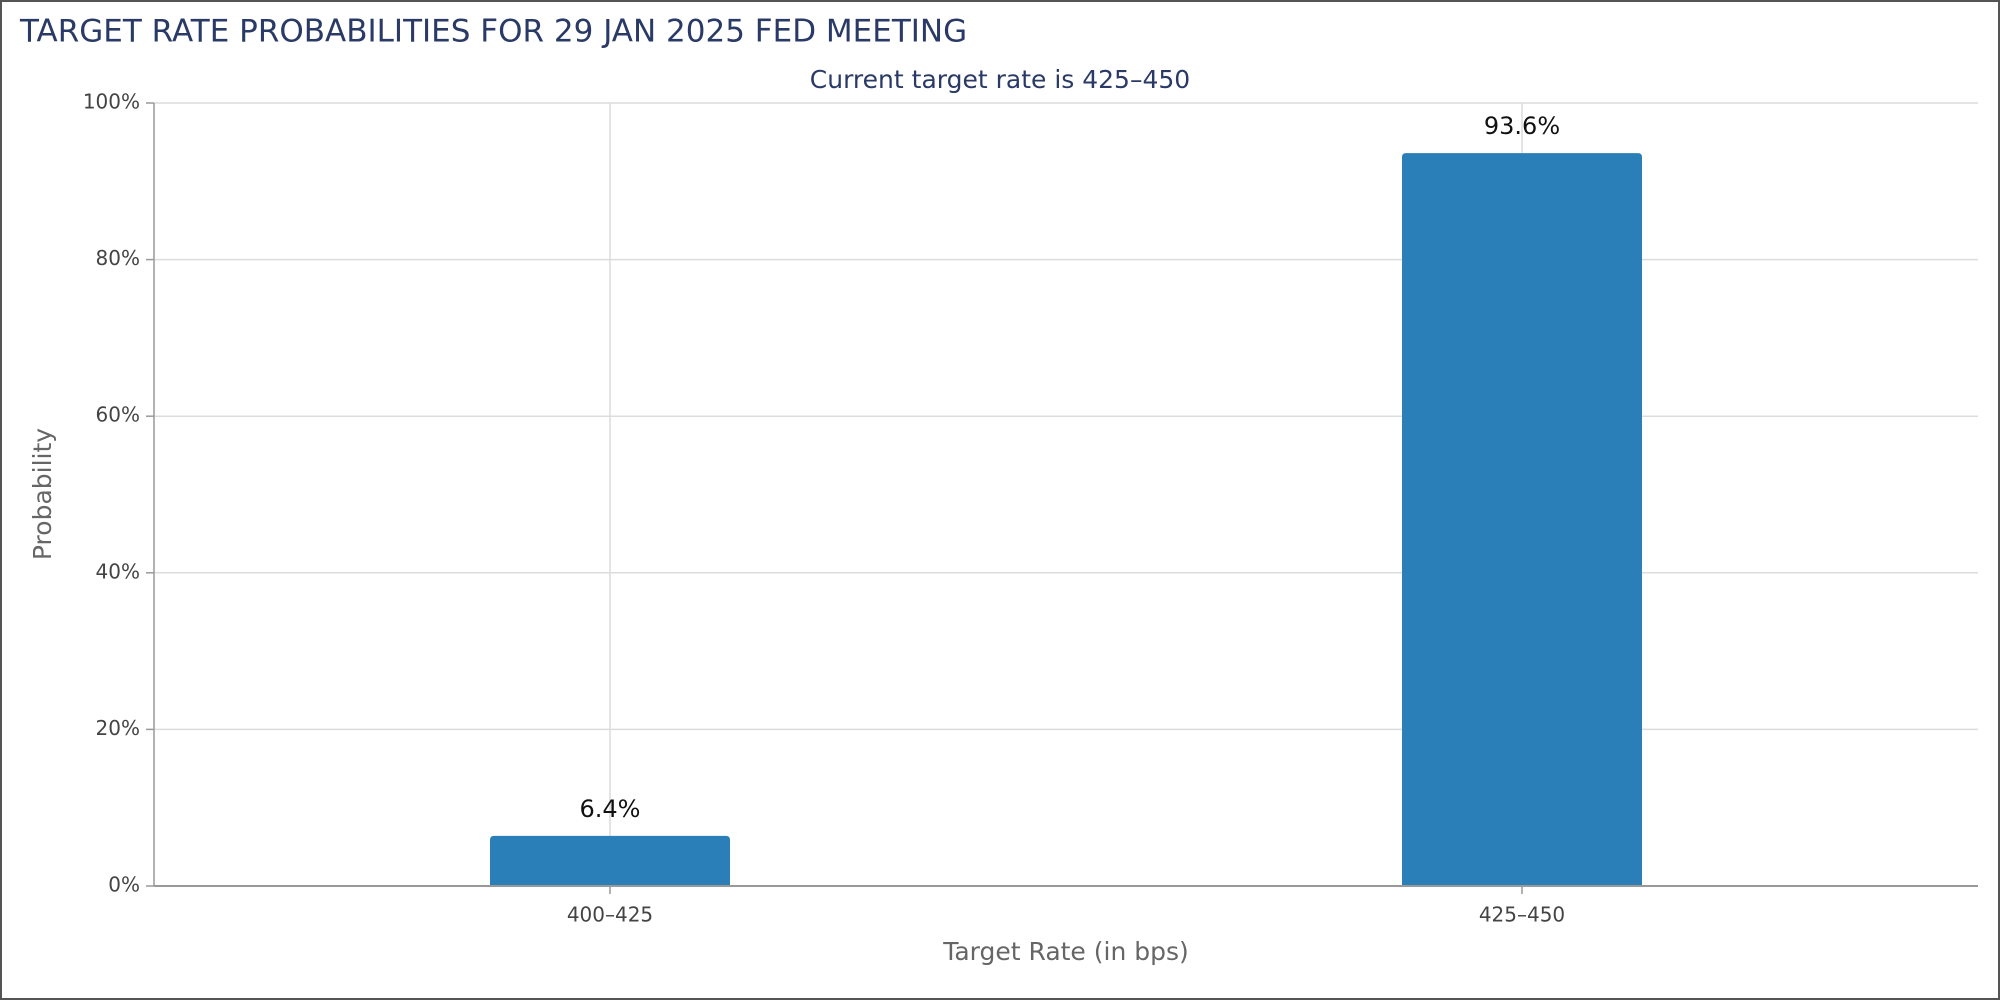  What do you see at coordinates (610, 915) in the screenshot?
I see `x-tick-label: 400–425` at bounding box center [610, 915].